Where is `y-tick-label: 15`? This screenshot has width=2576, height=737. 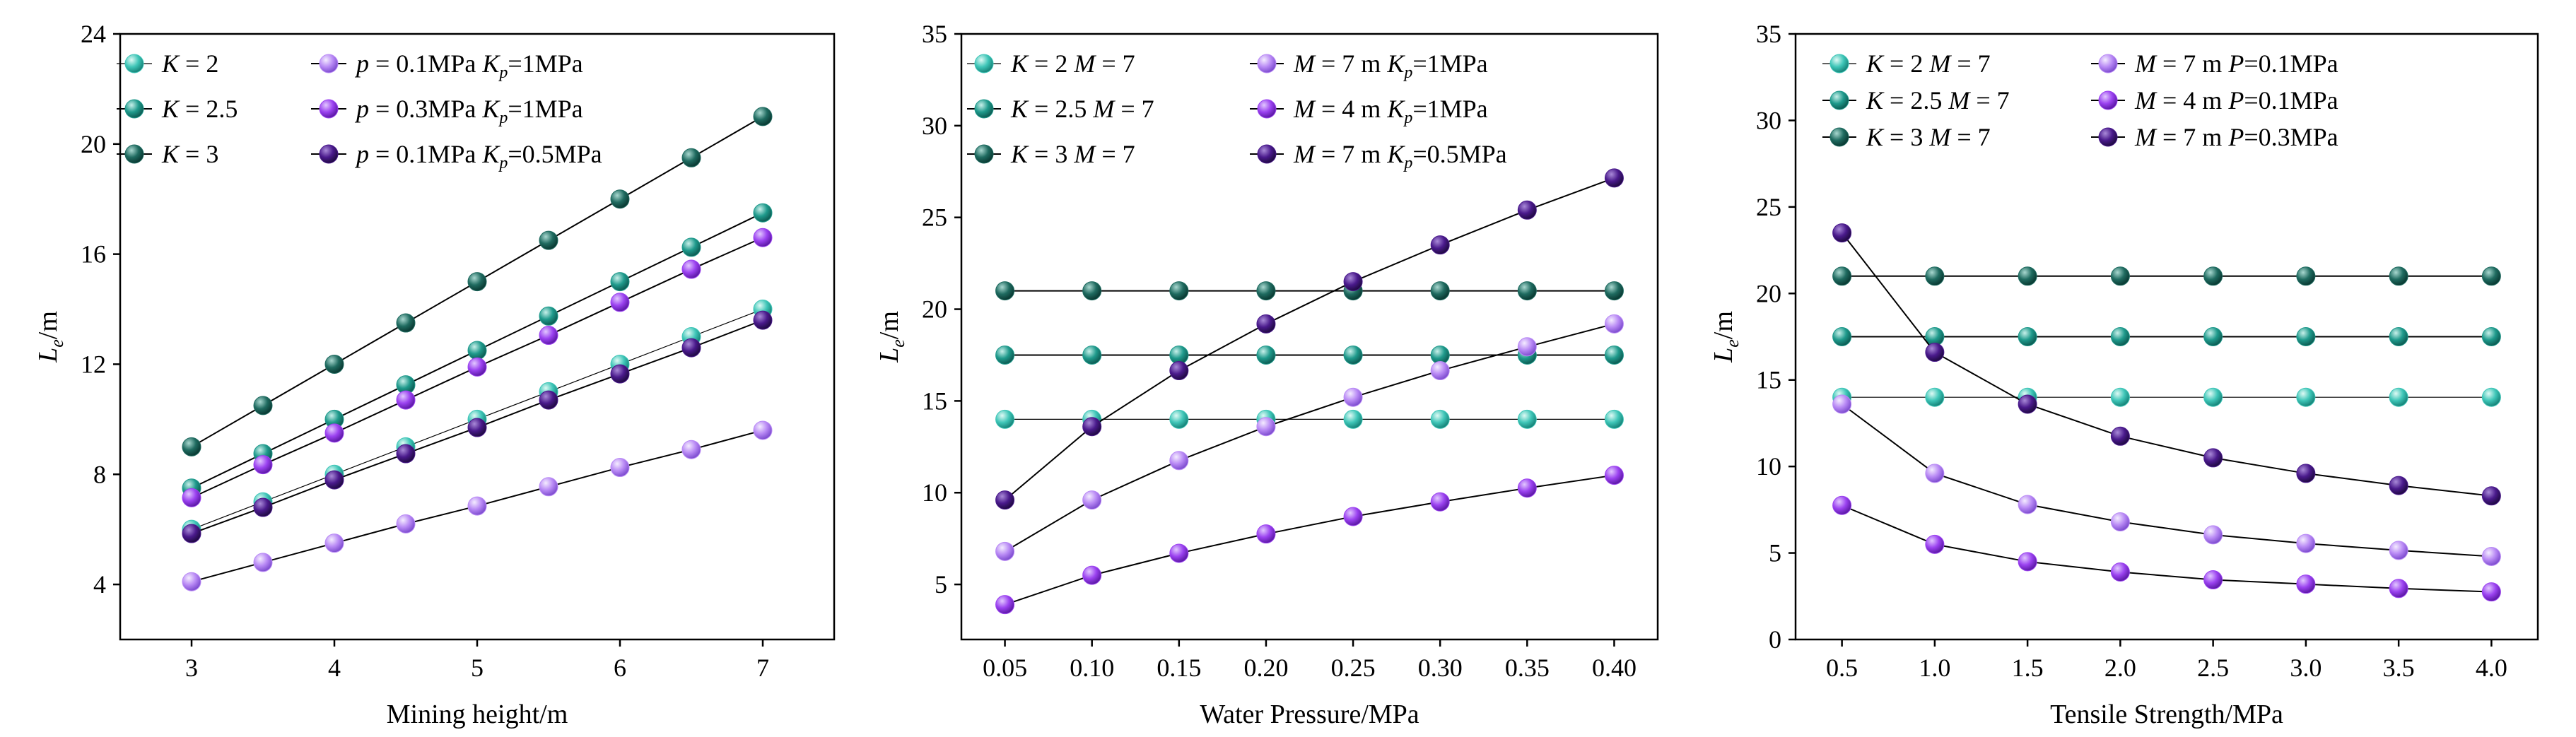 y-tick-label: 15 is located at coordinates (1769, 380).